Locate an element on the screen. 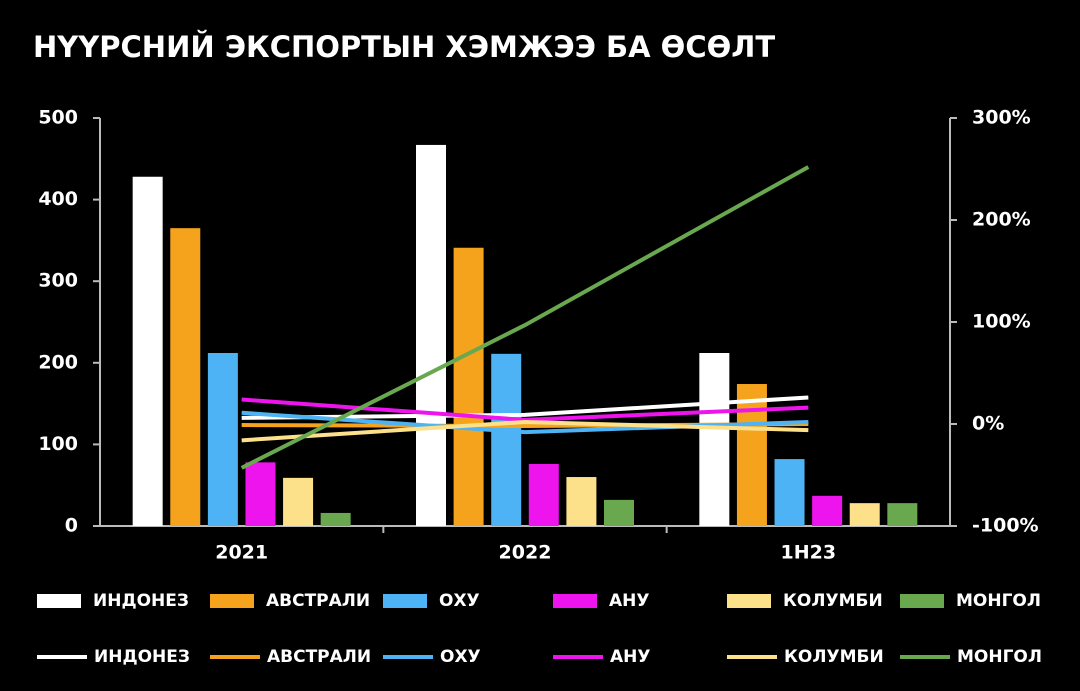  x-tick-label: 2021 is located at coordinates (241, 553).